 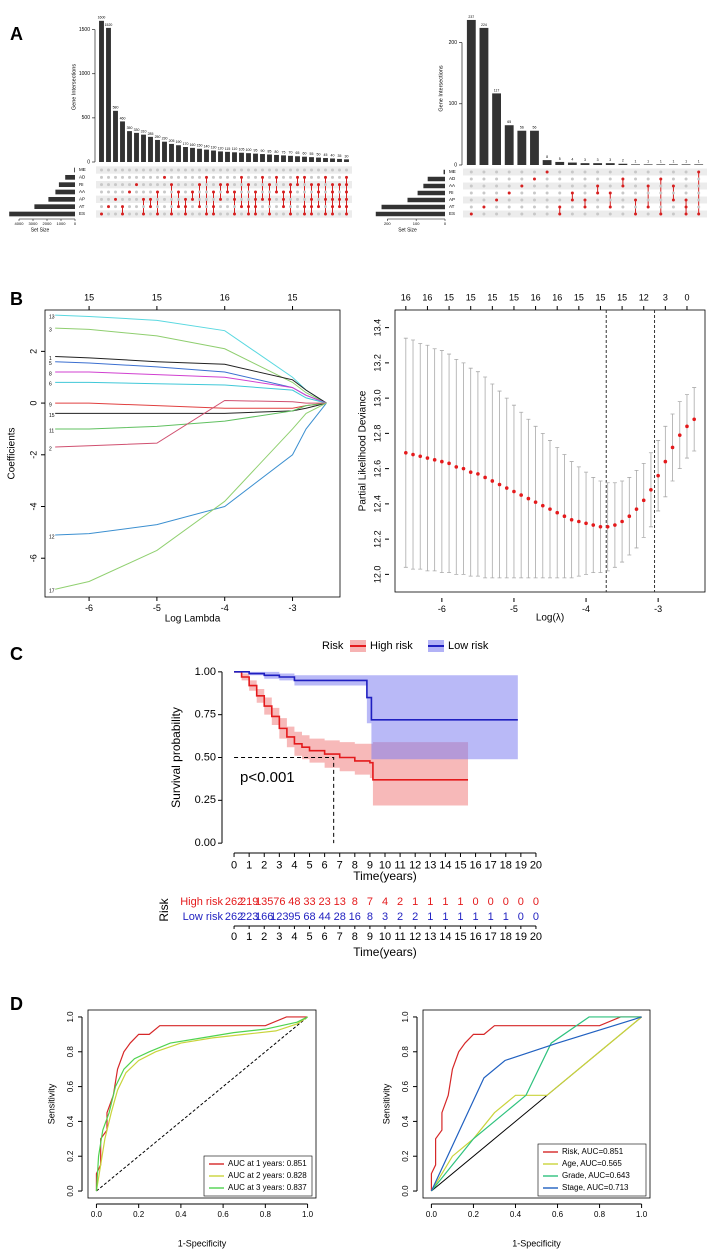 I want to click on y-tick-label: 0.6, so click(x=70, y=1086).